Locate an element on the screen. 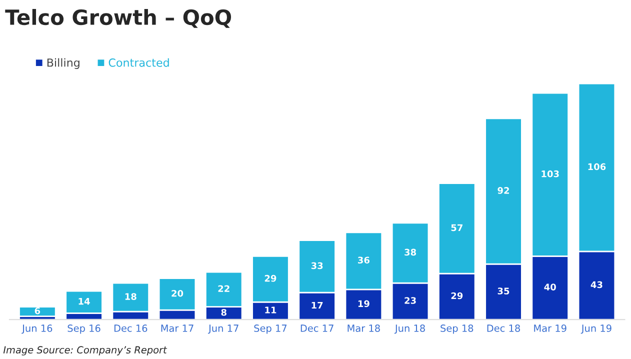  chart-title: Telco Growth – QoQ is located at coordinates (118, 18).